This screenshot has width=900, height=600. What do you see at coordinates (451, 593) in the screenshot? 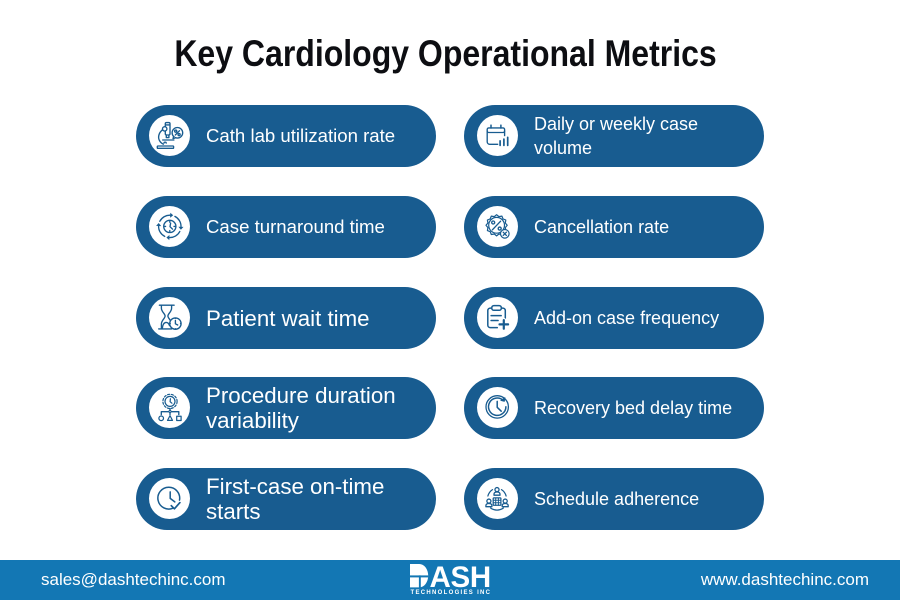
I see `svg-text: TECHNOLOGIES INC` at bounding box center [451, 593].